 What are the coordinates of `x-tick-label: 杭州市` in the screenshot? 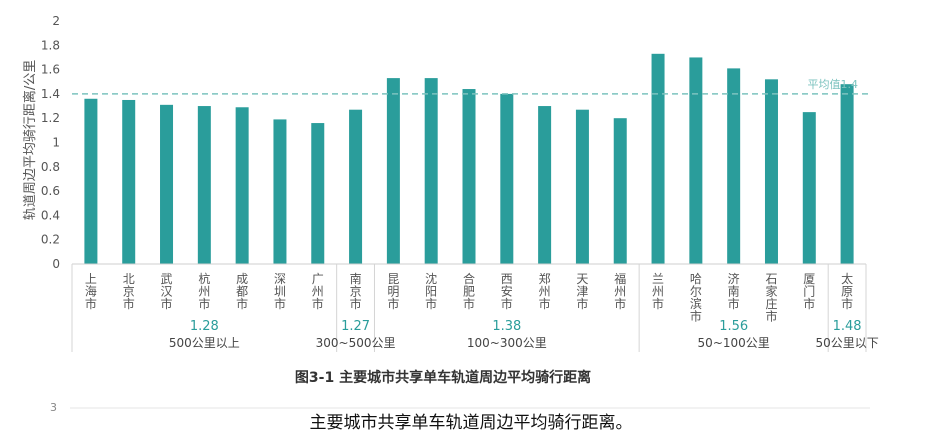 It's located at (204, 291).